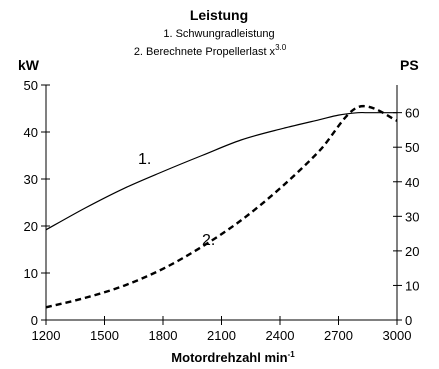 Image resolution: width=439 pixels, height=369 pixels. I want to click on legend-entry-1: 1. Schwungradleistung, so click(218, 34).